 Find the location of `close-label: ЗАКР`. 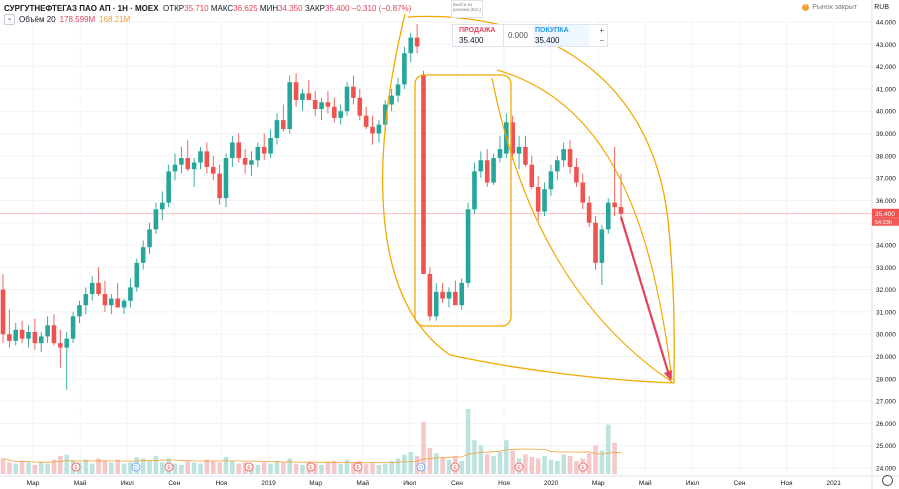

close-label: ЗАКР is located at coordinates (314, 8).